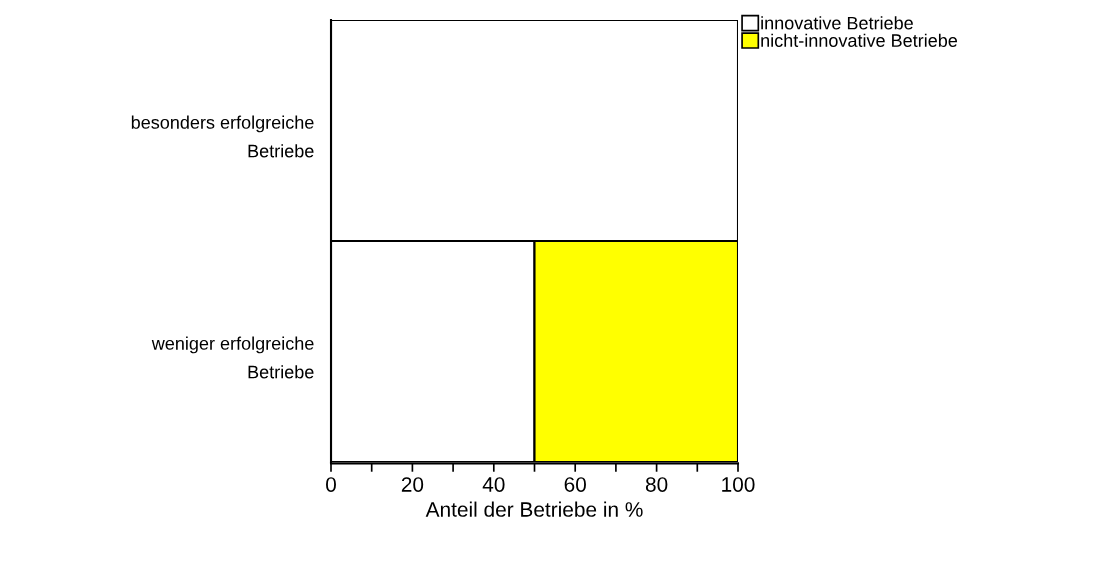  I want to click on x-tick-label: 0, so click(331, 484).